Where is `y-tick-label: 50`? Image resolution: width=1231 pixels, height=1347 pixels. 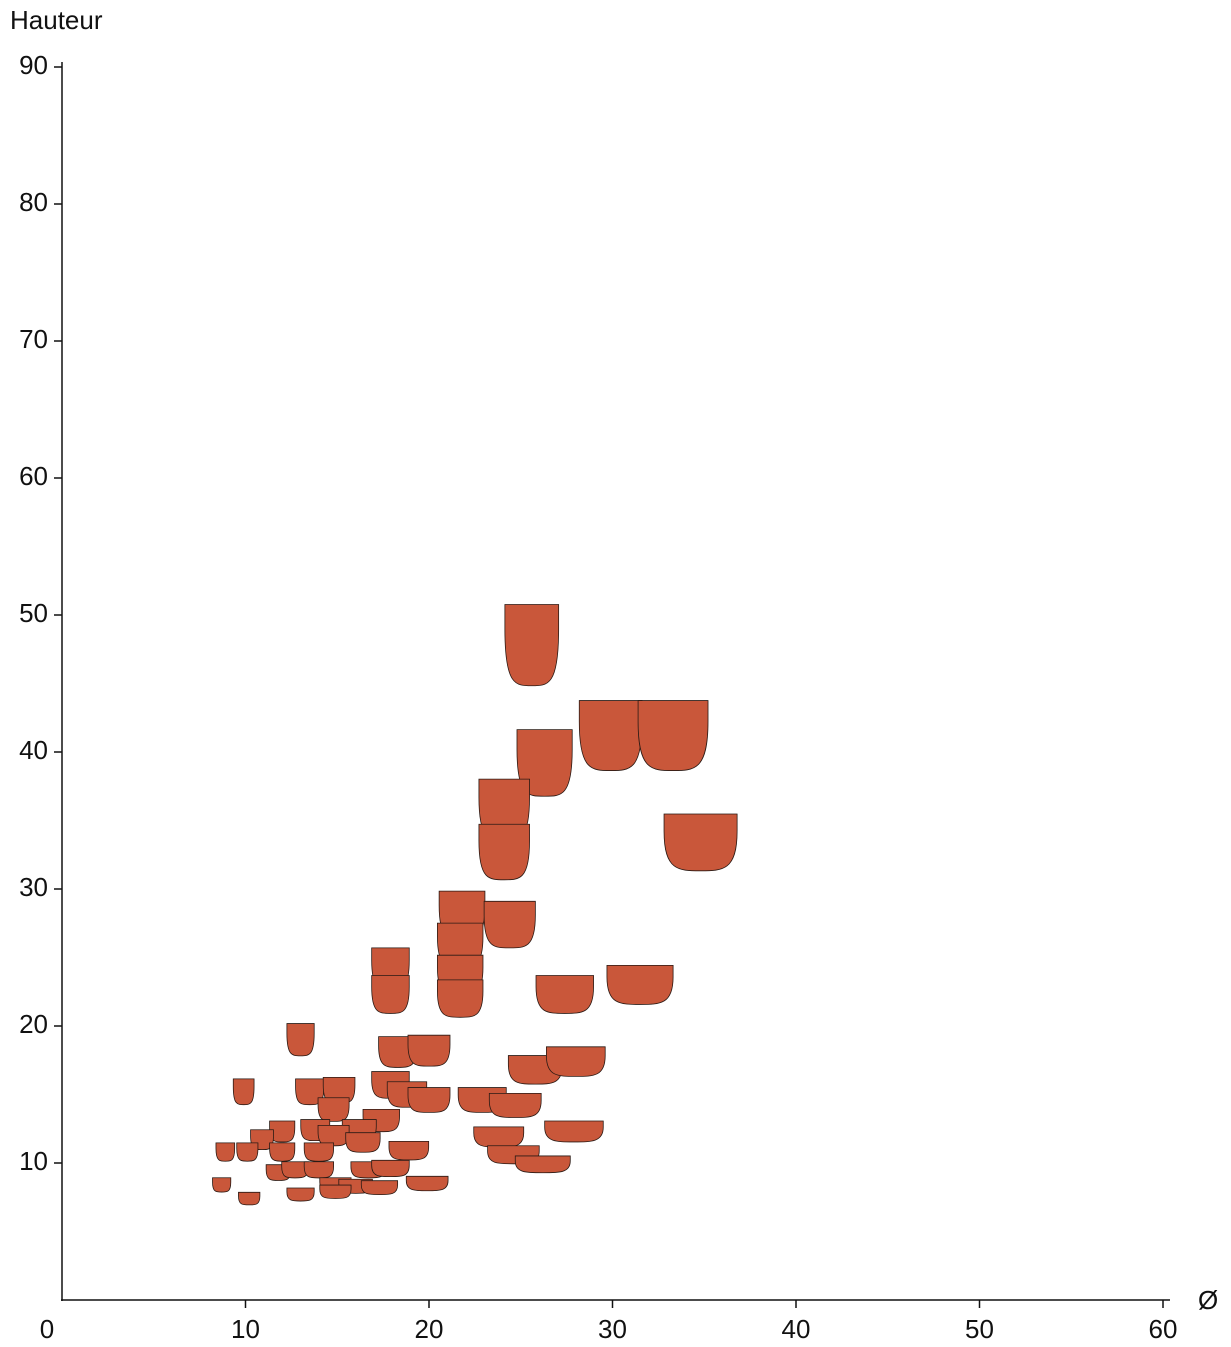 y-tick-label: 50 is located at coordinates (33, 613).